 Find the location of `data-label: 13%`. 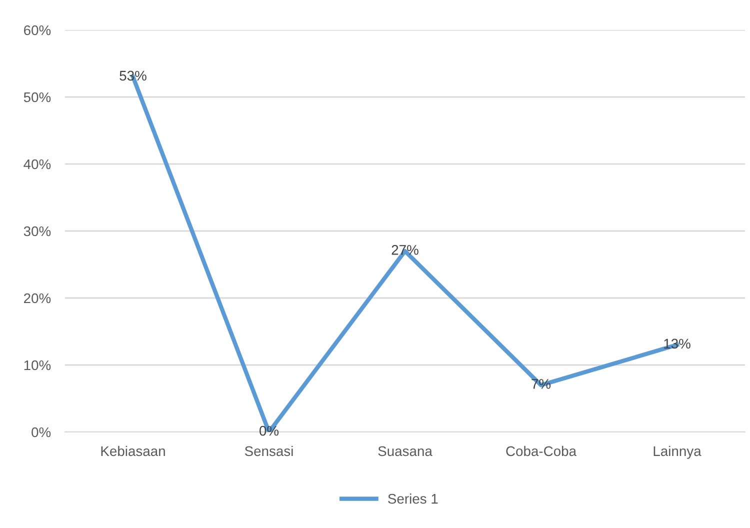

data-label: 13% is located at coordinates (677, 343).